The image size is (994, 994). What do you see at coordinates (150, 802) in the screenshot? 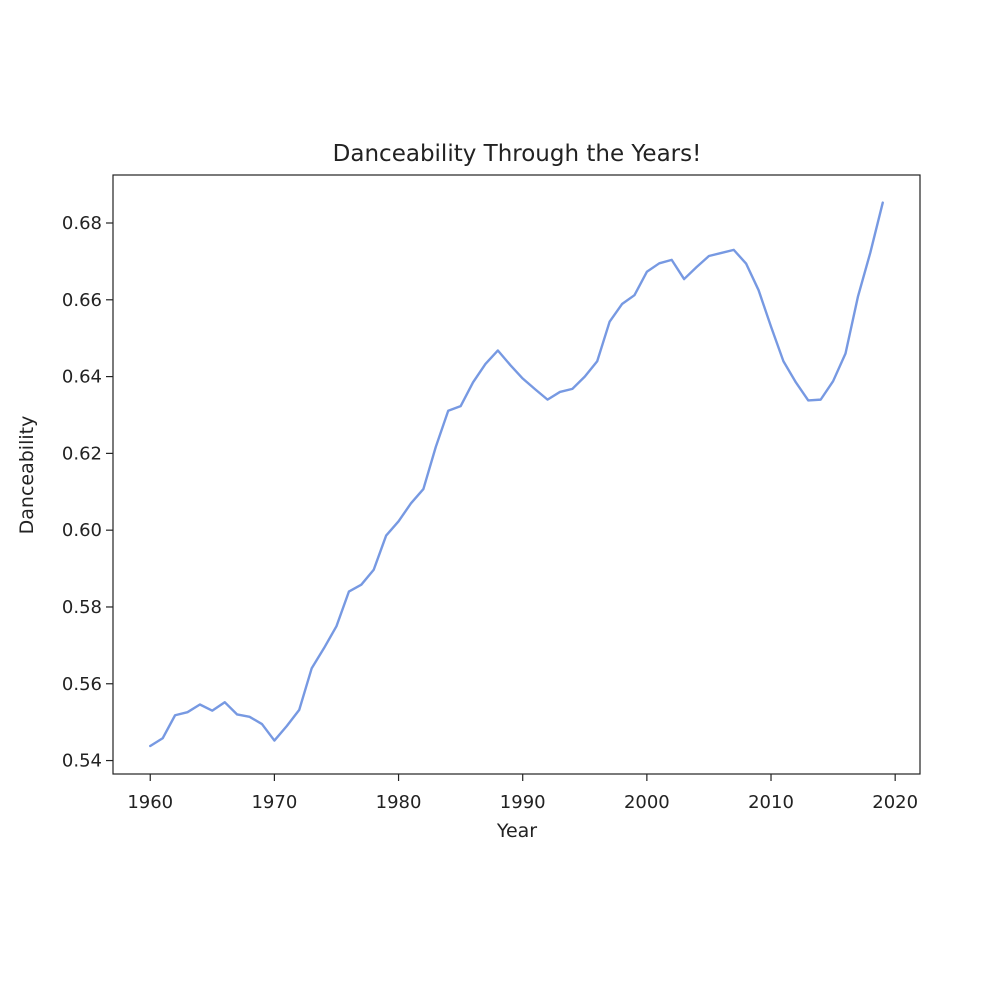
I see `x-tick-label: 1960` at bounding box center [150, 802].